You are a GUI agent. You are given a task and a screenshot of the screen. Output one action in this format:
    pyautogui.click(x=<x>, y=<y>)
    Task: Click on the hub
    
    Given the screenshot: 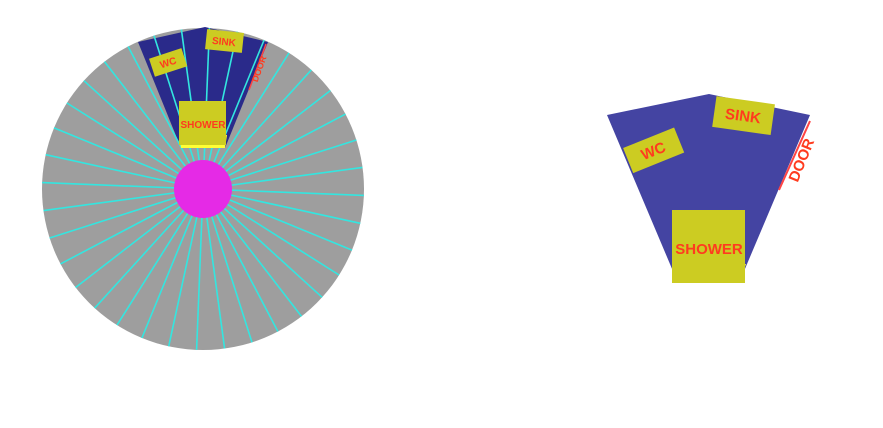 What is the action you would take?
    pyautogui.click(x=203, y=189)
    